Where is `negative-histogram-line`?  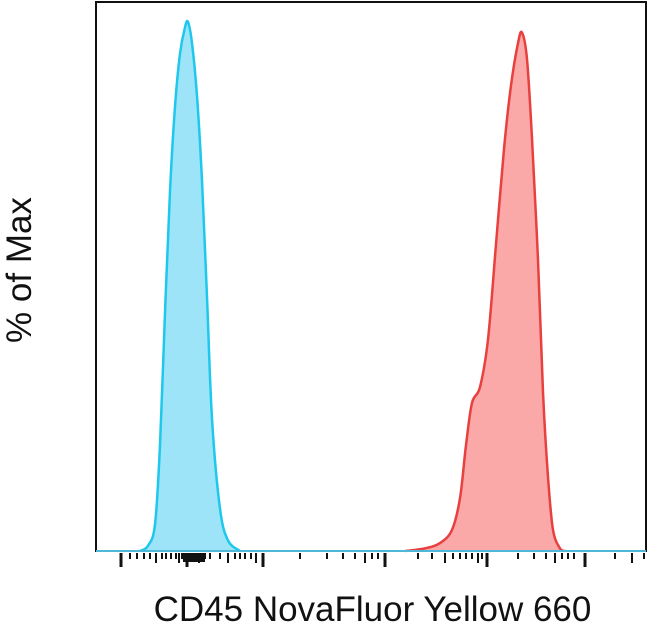
negative-histogram-line is located at coordinates (190, 286).